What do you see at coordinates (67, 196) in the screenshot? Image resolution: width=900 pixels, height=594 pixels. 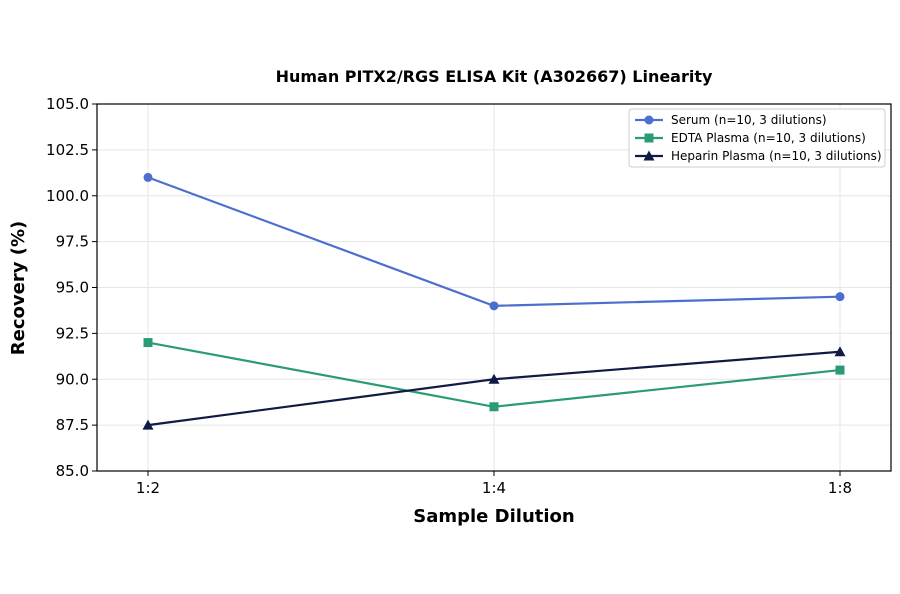 I see `y-tick-label: 100.0` at bounding box center [67, 196].